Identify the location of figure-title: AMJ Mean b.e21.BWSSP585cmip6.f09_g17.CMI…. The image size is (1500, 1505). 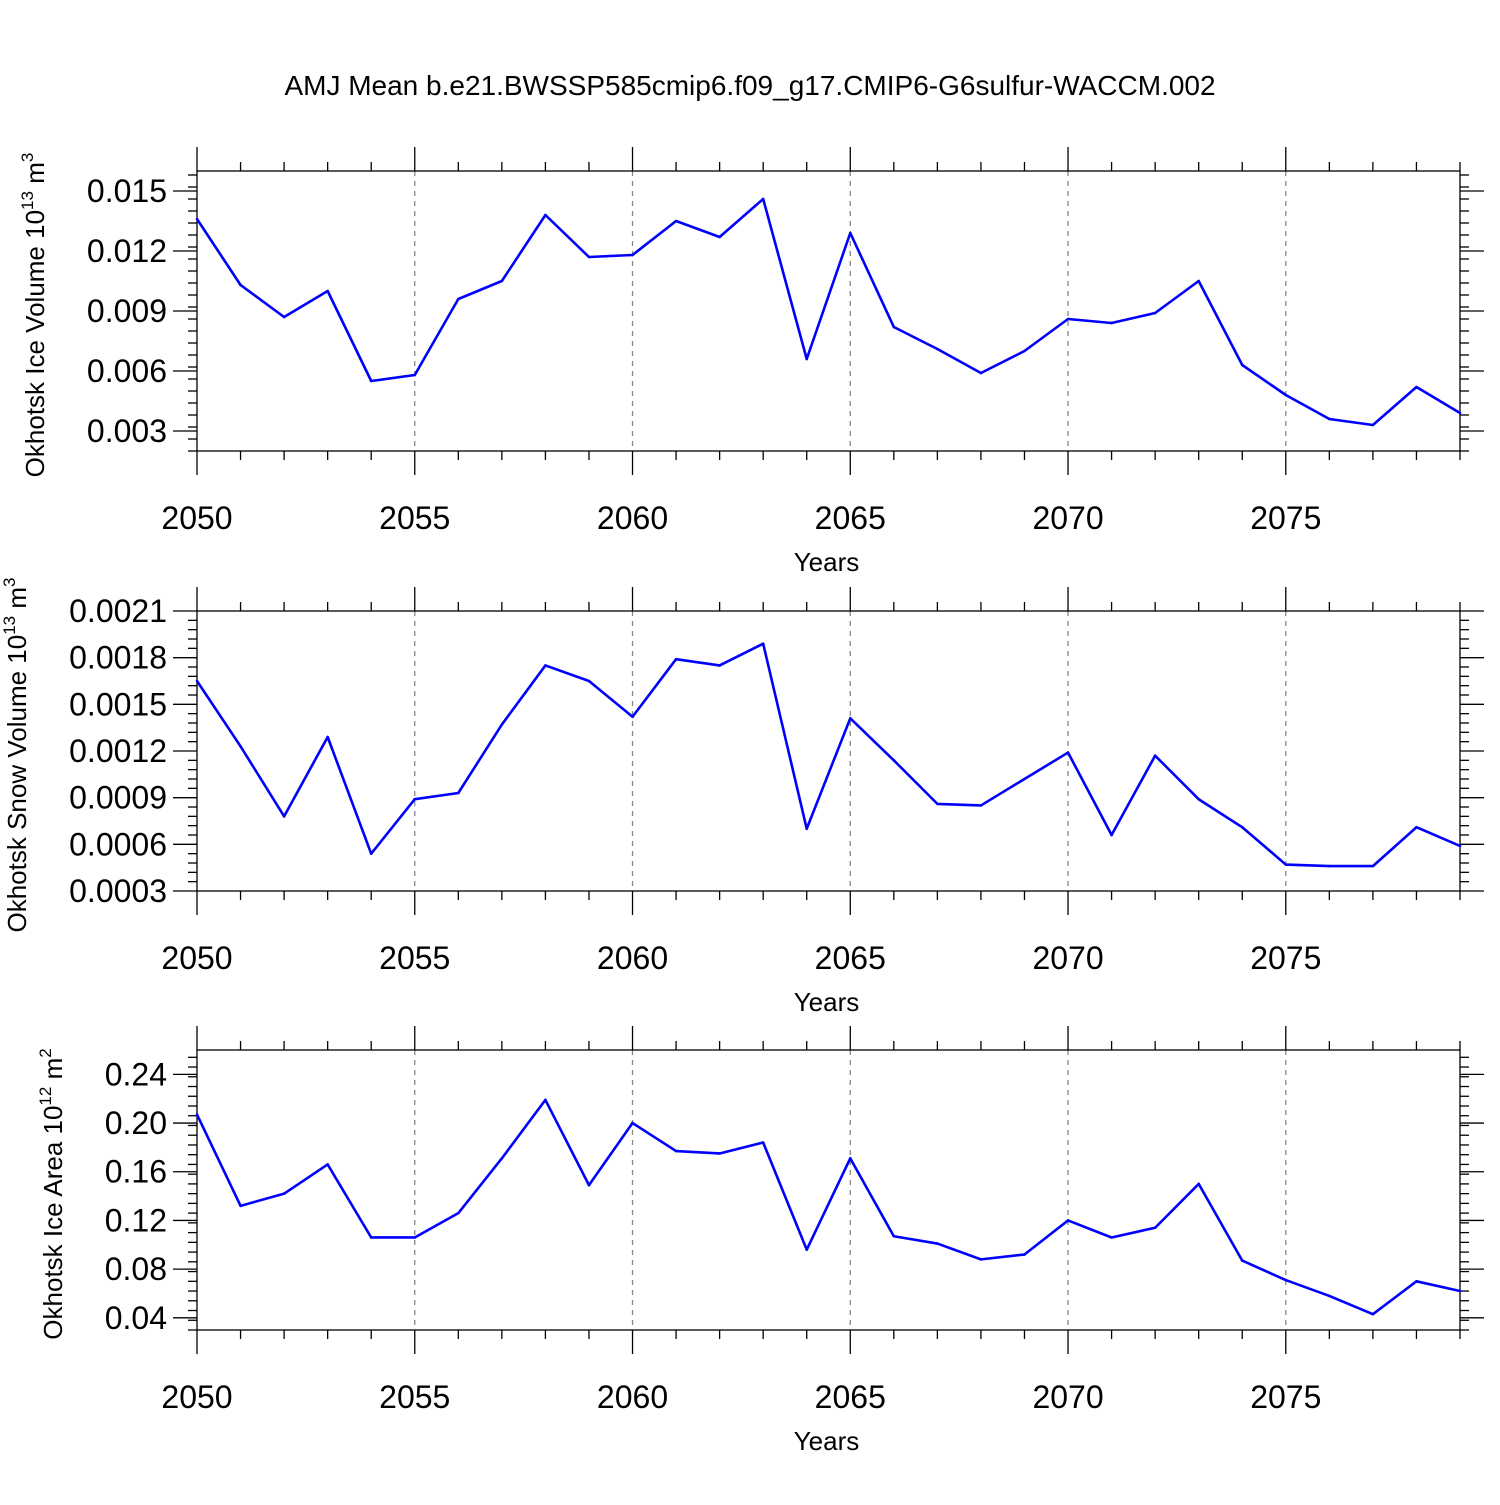
(749, 85).